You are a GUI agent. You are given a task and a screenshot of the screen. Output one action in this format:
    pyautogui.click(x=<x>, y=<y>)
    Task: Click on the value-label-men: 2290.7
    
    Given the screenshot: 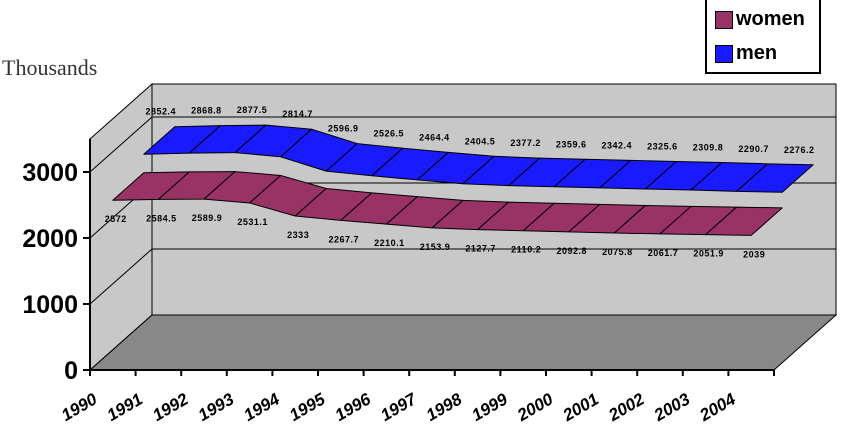 What is the action you would take?
    pyautogui.click(x=753, y=149)
    